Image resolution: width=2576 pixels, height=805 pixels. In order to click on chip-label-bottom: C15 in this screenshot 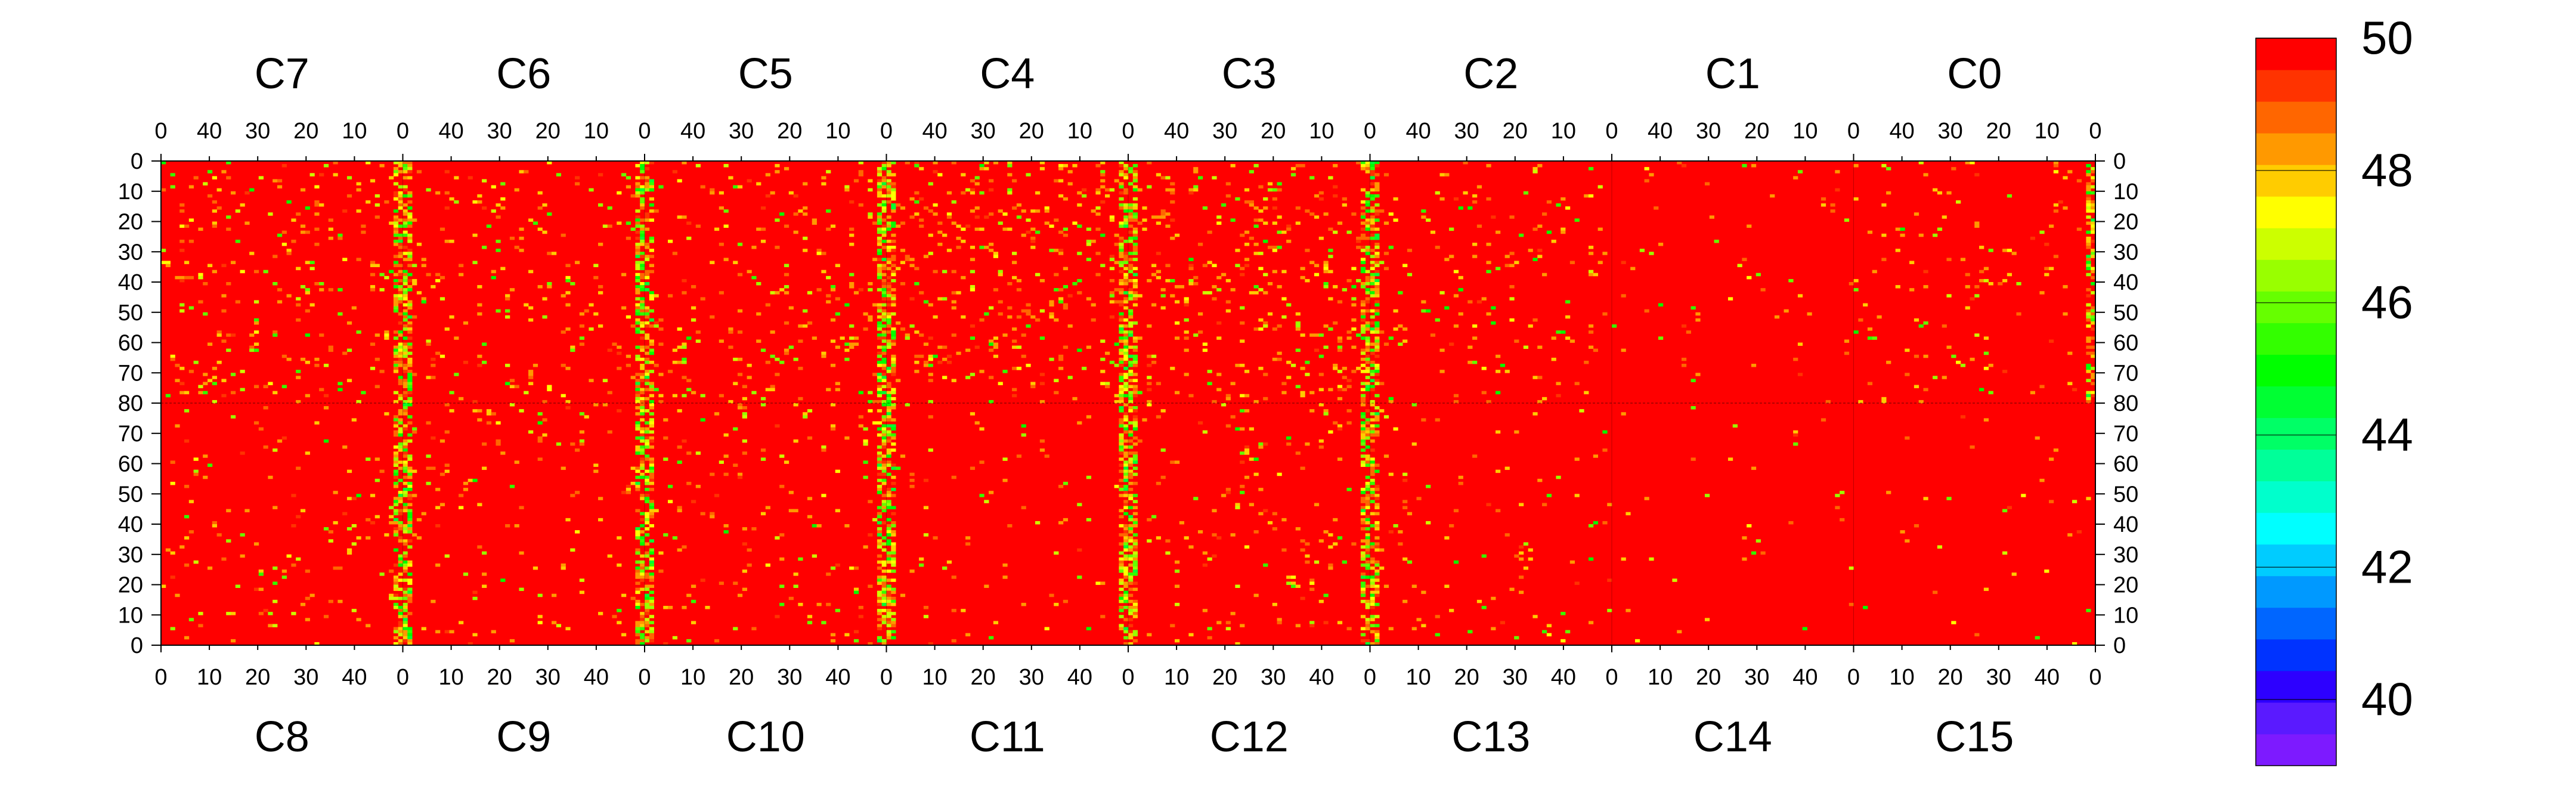, I will do `click(1974, 737)`.